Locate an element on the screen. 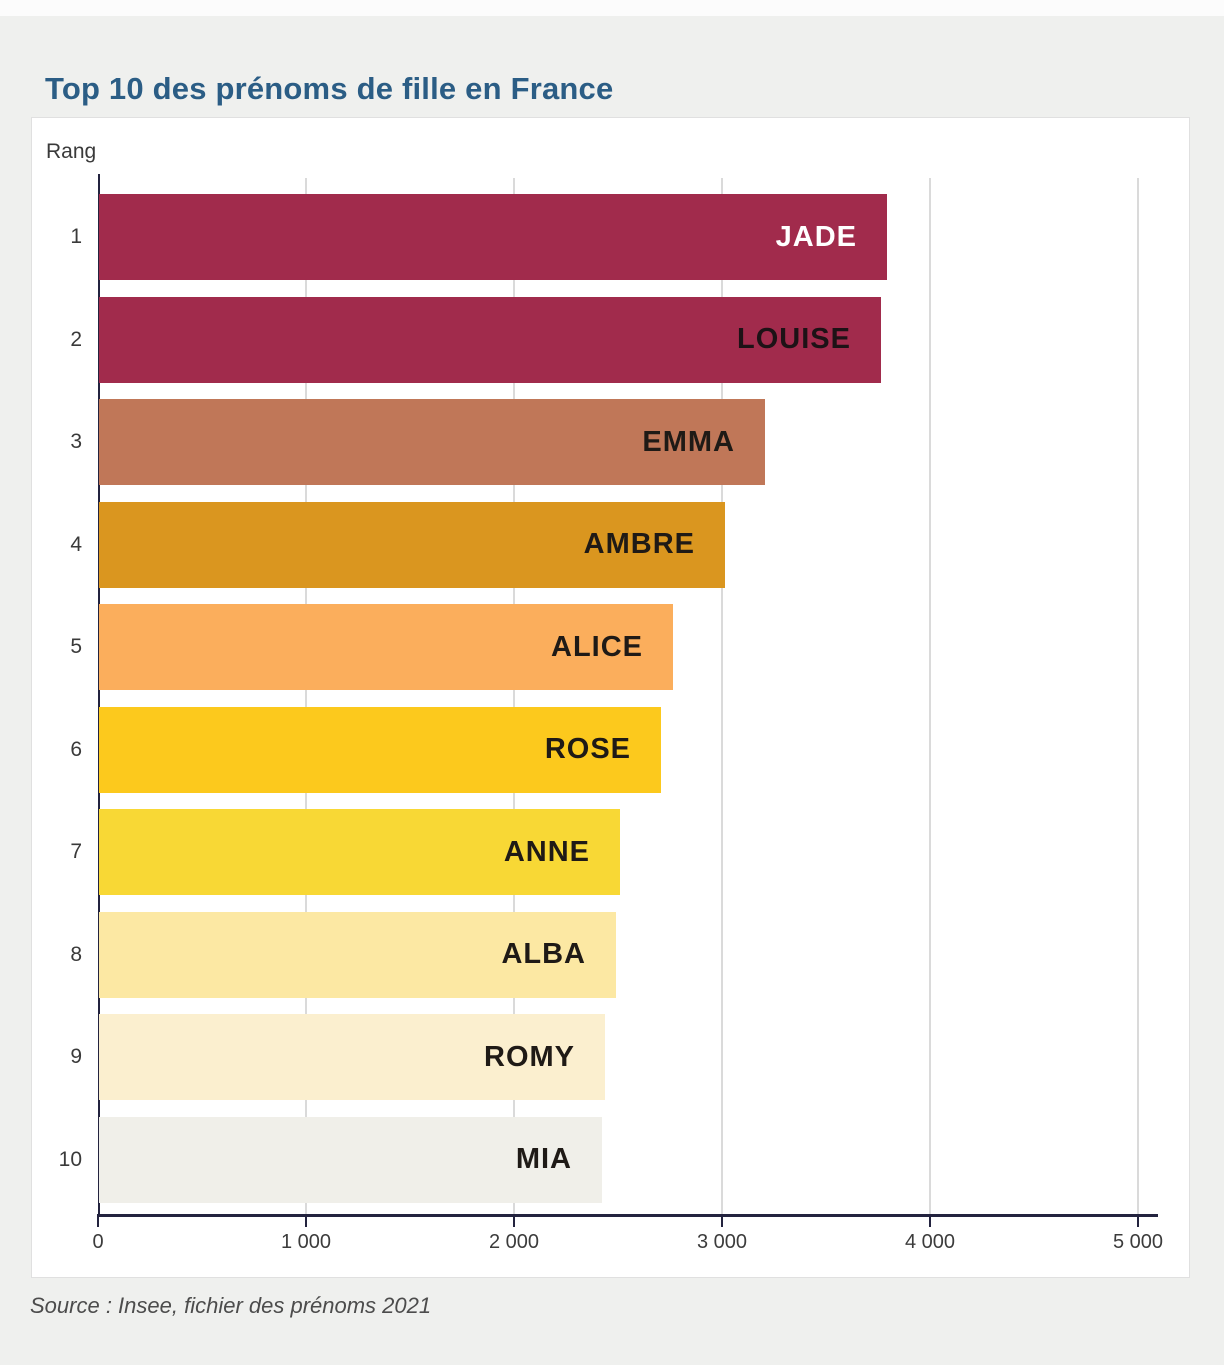  rank-axis-label: Rang is located at coordinates (71, 151).